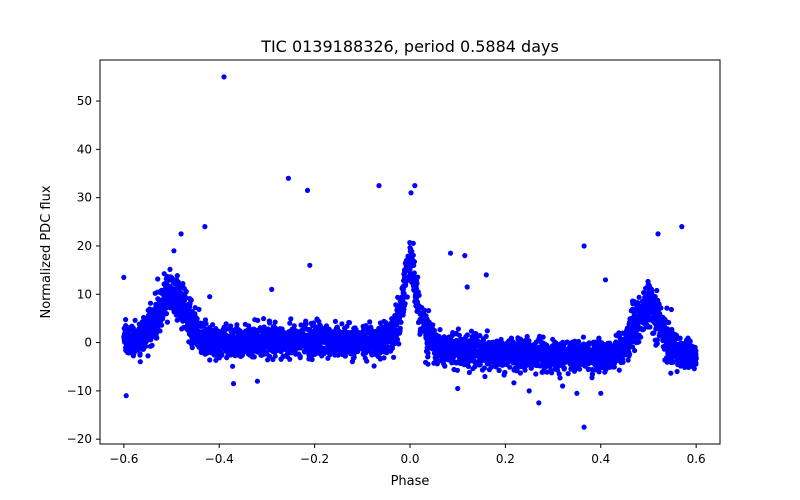 Image resolution: width=800 pixels, height=500 pixels. What do you see at coordinates (409, 46) in the screenshot?
I see `chart-title: TIC 0139188326, period 0.5884 days` at bounding box center [409, 46].